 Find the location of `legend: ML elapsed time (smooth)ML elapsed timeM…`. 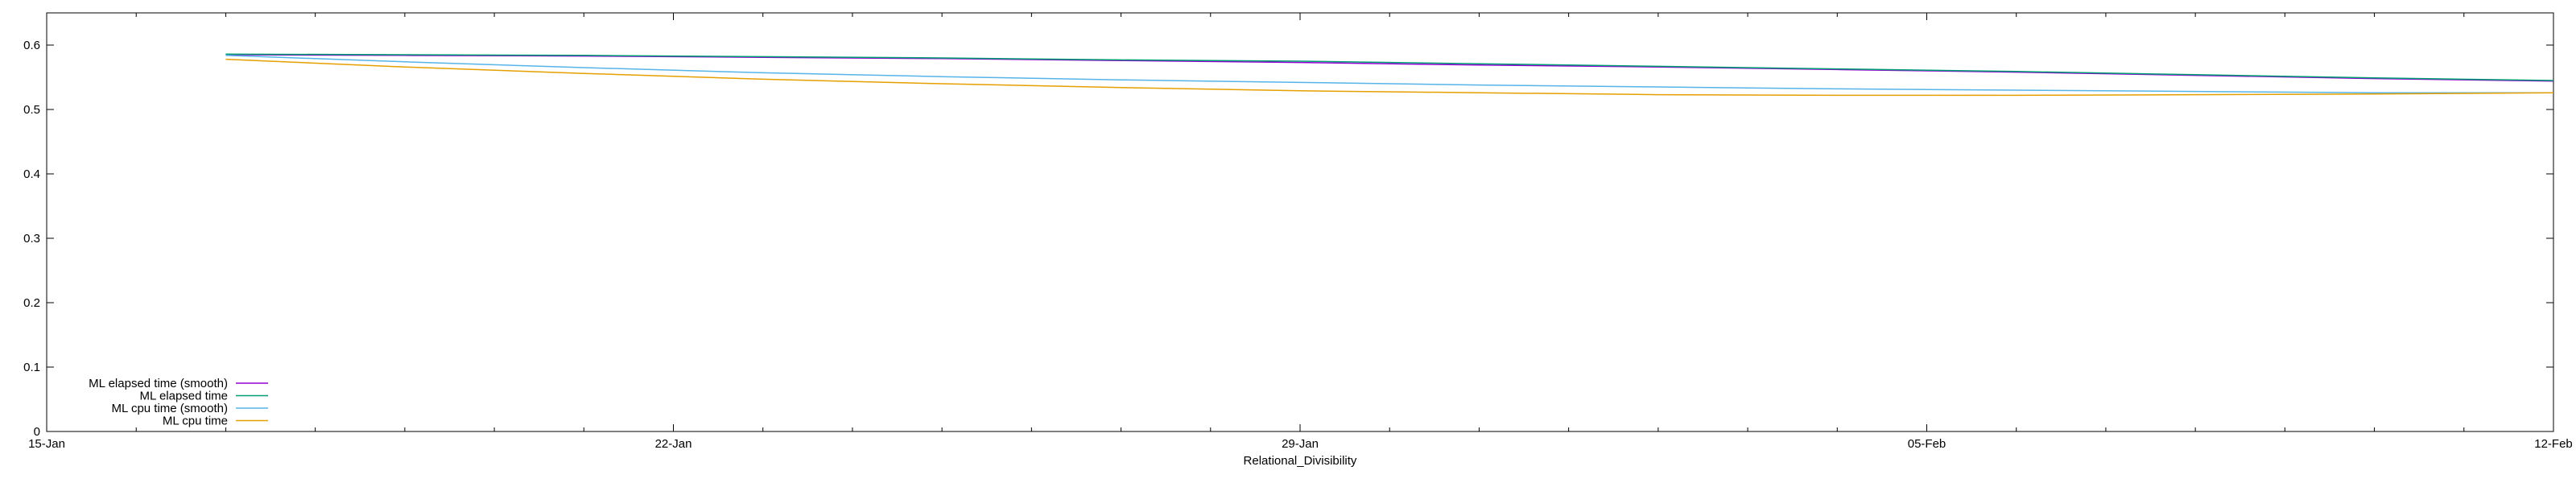

legend: ML elapsed time (smooth)ML elapsed timeM… is located at coordinates (178, 402).